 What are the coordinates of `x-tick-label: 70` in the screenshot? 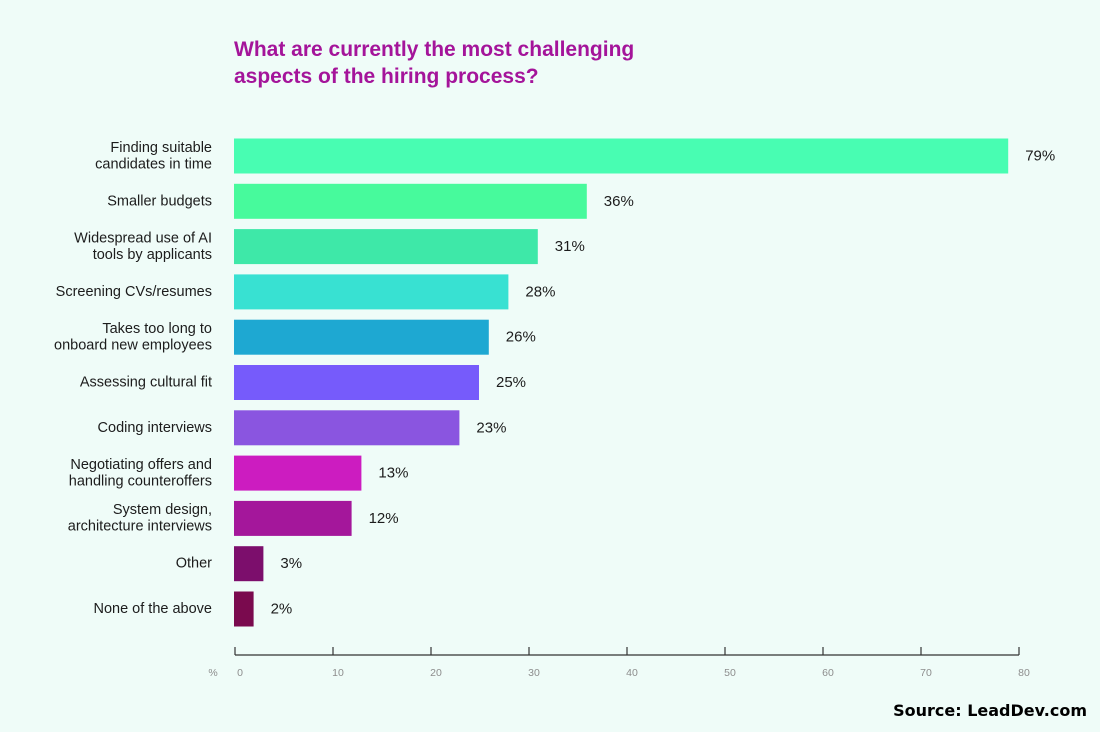 It's located at (926, 673).